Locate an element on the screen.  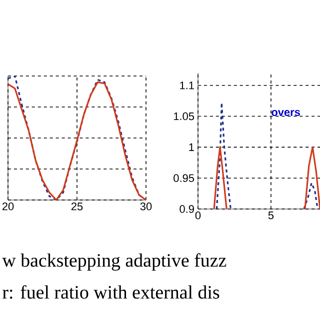
y-tick-label: 1.05 is located at coordinates (184, 116).